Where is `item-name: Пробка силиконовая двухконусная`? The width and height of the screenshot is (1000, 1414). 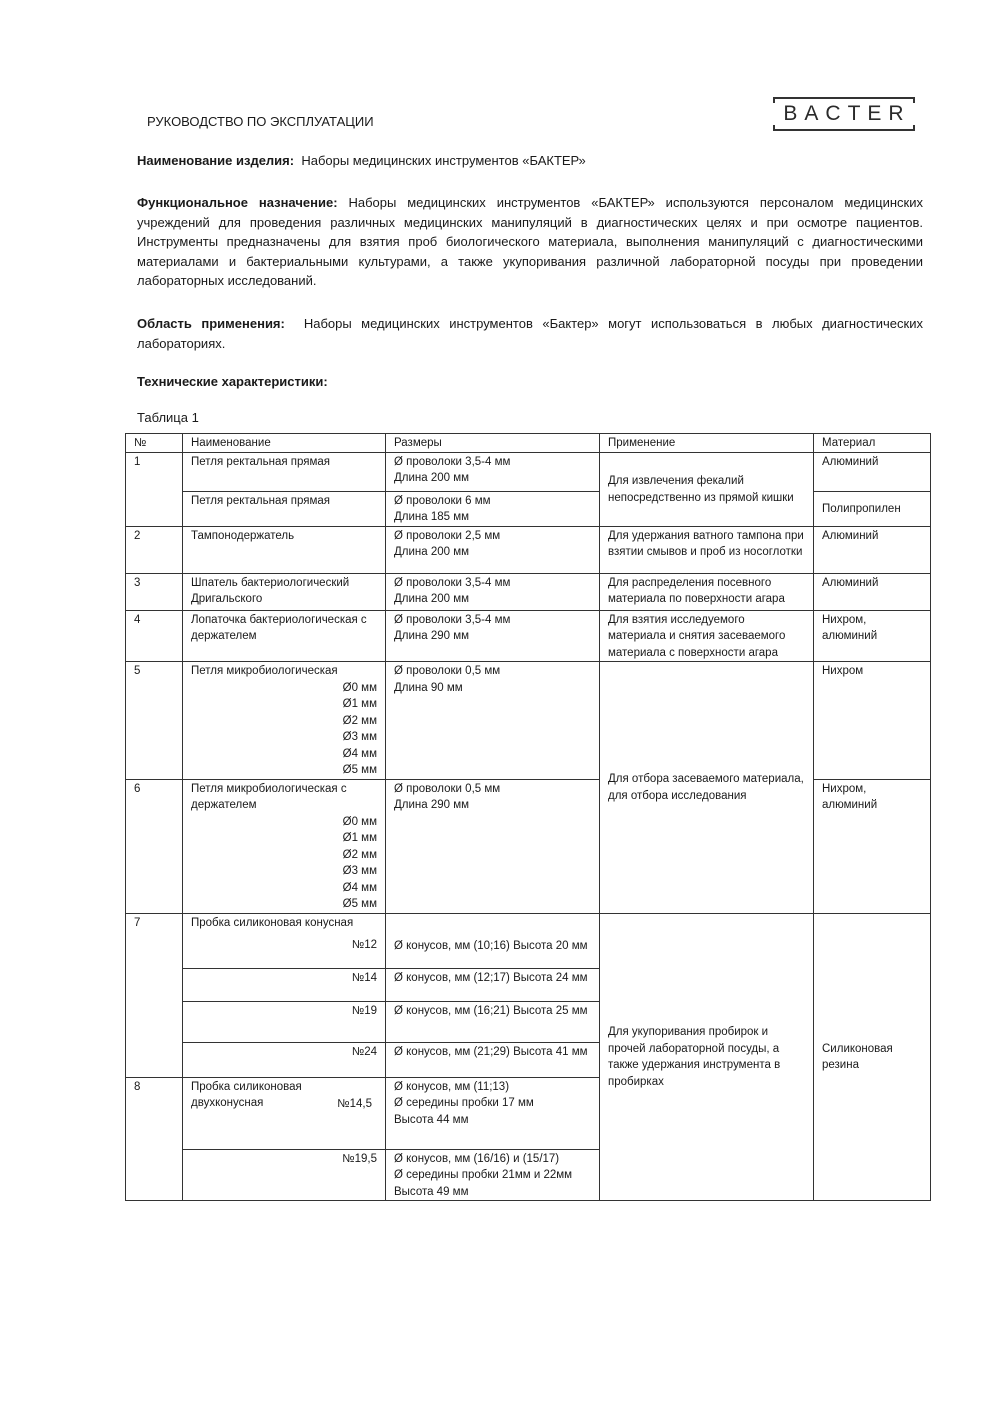 item-name: Пробка силиконовая двухконусная is located at coordinates (246, 1095).